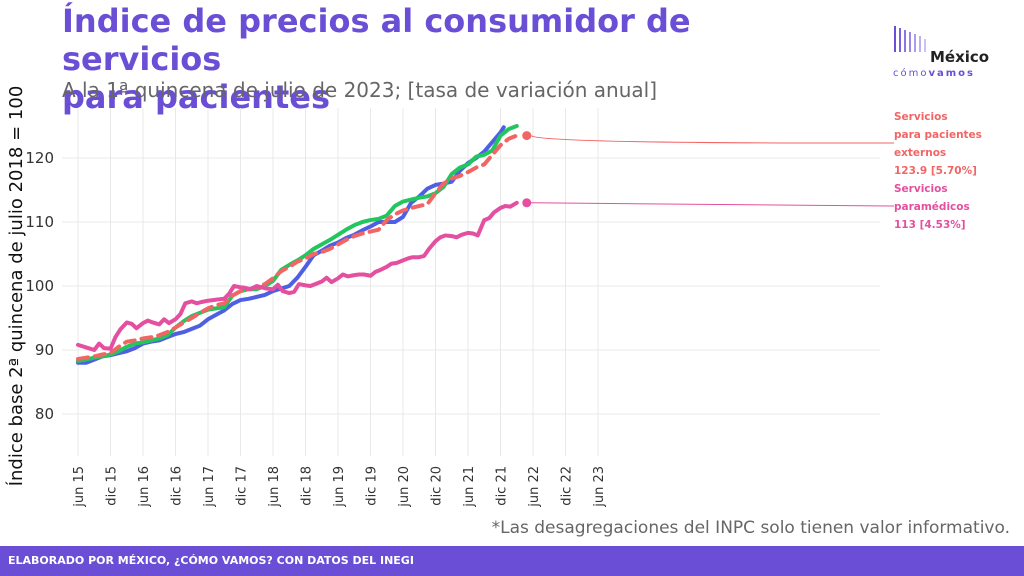 The height and width of the screenshot is (576, 1024). I want to click on x-tick-label: jun 19, so click(339, 487).